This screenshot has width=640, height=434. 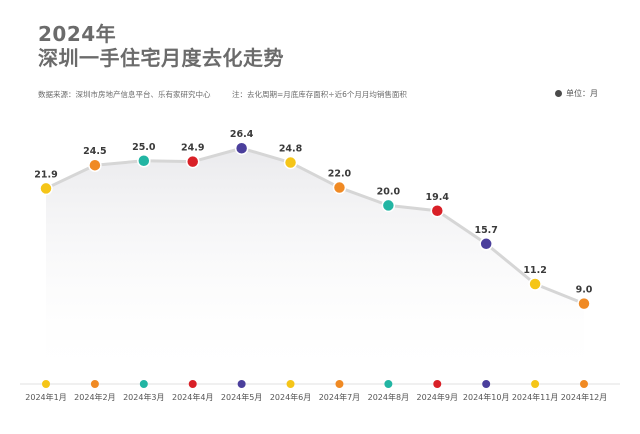 What do you see at coordinates (77, 34) in the screenshot?
I see `chart-year: 2024年` at bounding box center [77, 34].